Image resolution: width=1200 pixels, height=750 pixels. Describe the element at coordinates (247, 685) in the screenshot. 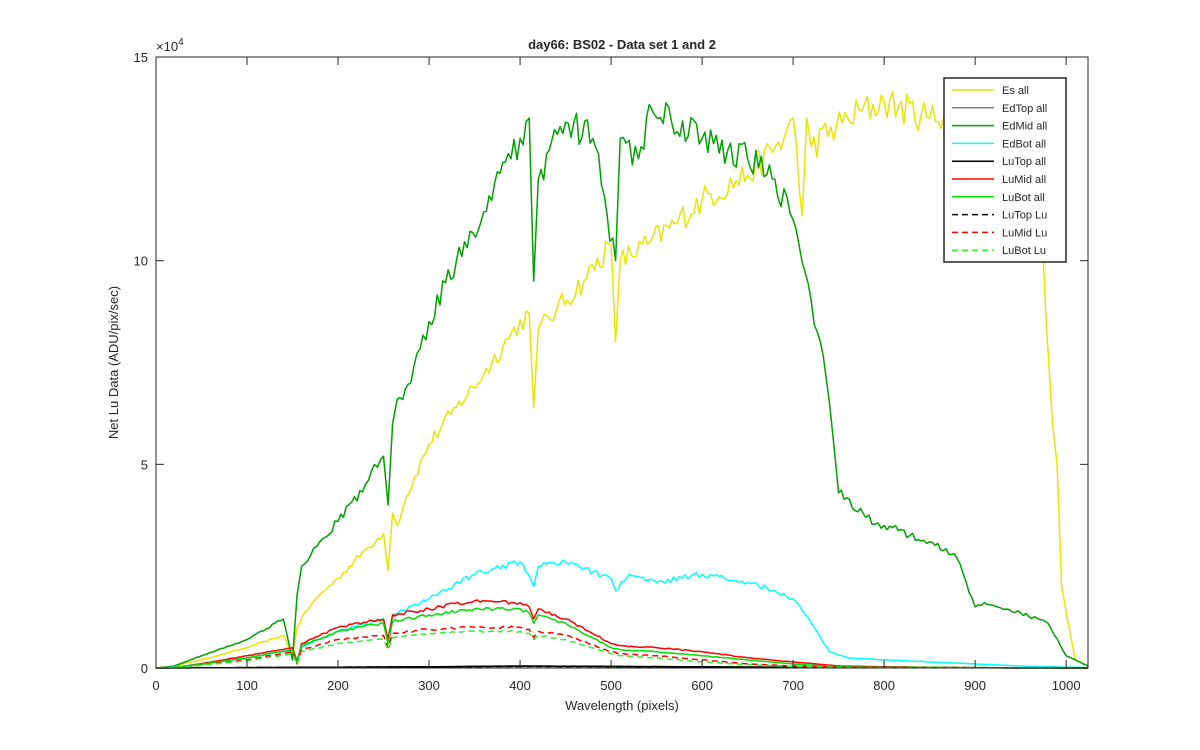

I see `x-tick-label: 100` at that location.